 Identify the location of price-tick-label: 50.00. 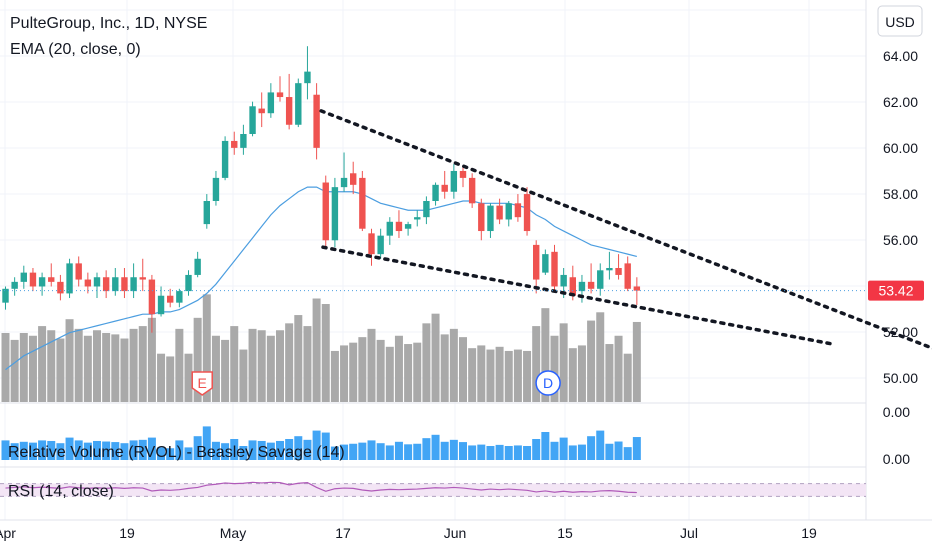
(900, 378).